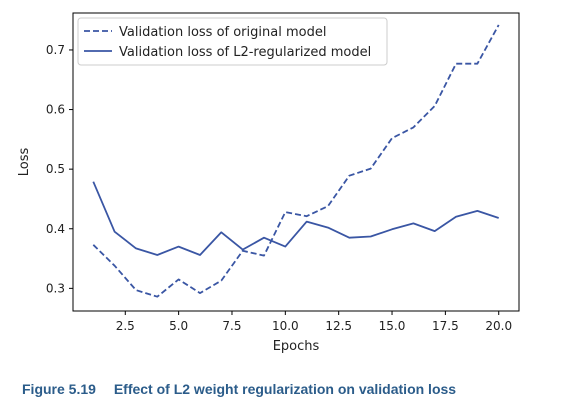 This screenshot has height=414, width=573. I want to click on x-axis-label: Epochs, so click(296, 346).